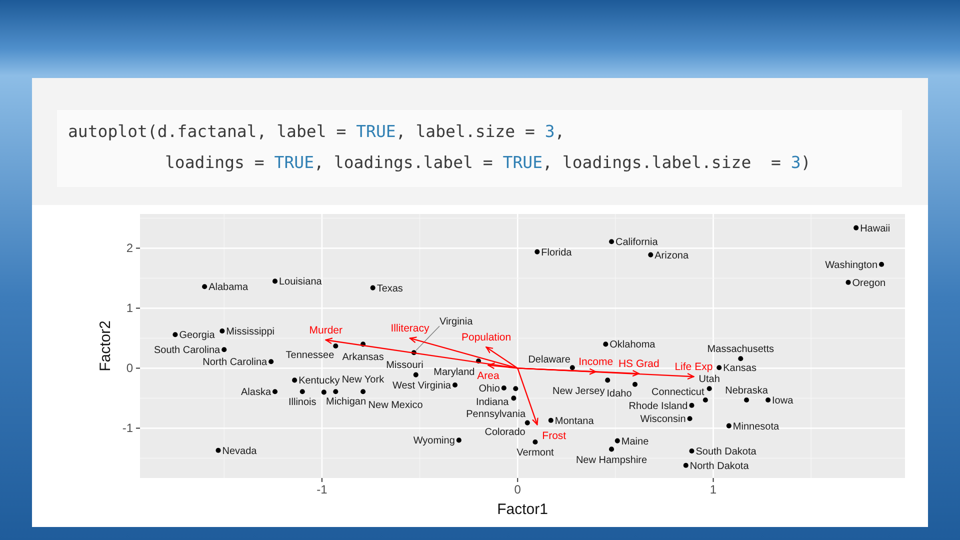 This screenshot has width=960, height=540. Describe the element at coordinates (363, 357) in the screenshot. I see `annotation: Arkansas` at that location.